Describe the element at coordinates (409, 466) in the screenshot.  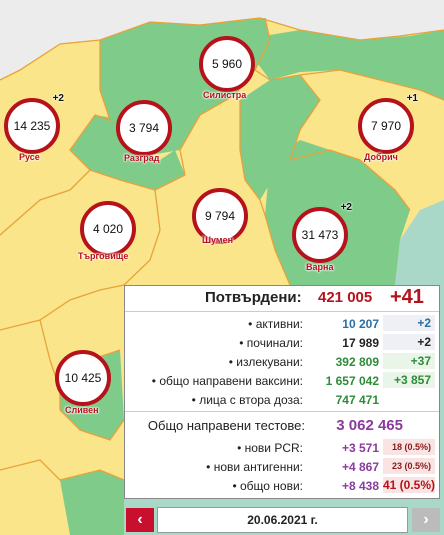
I see `stat-delta: 23 (0.5%)` at that location.